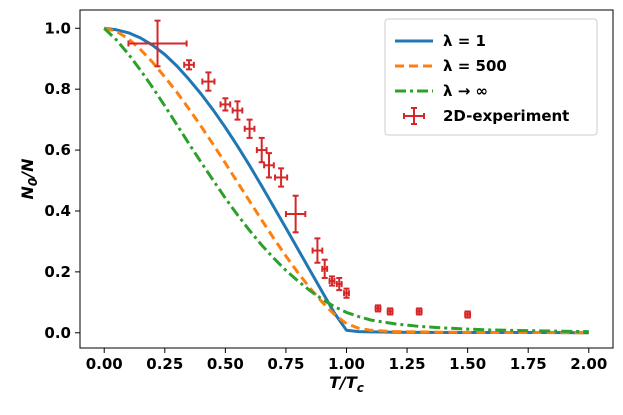  Describe the element at coordinates (464, 41) in the screenshot. I see `legend-label-lambda-1: λ = 1` at that location.